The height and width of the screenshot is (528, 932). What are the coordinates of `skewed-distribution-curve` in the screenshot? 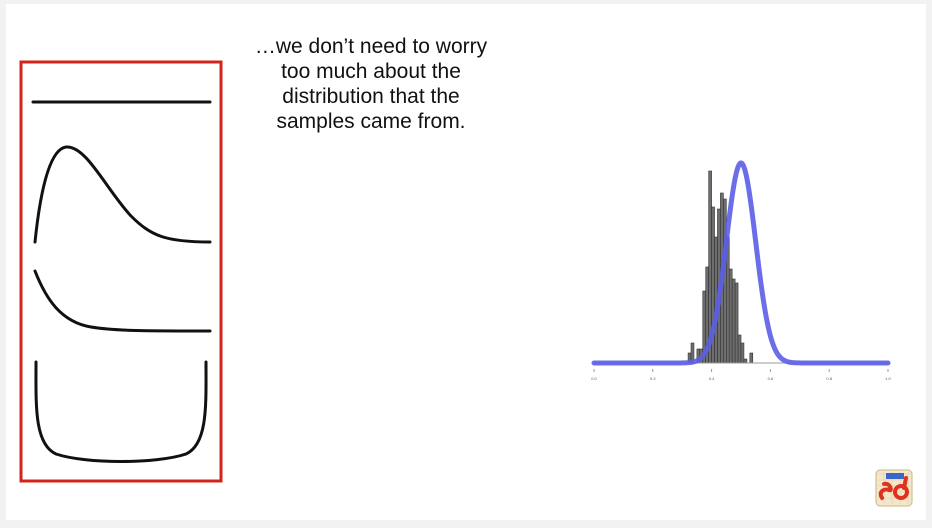 It's located at (122, 194).